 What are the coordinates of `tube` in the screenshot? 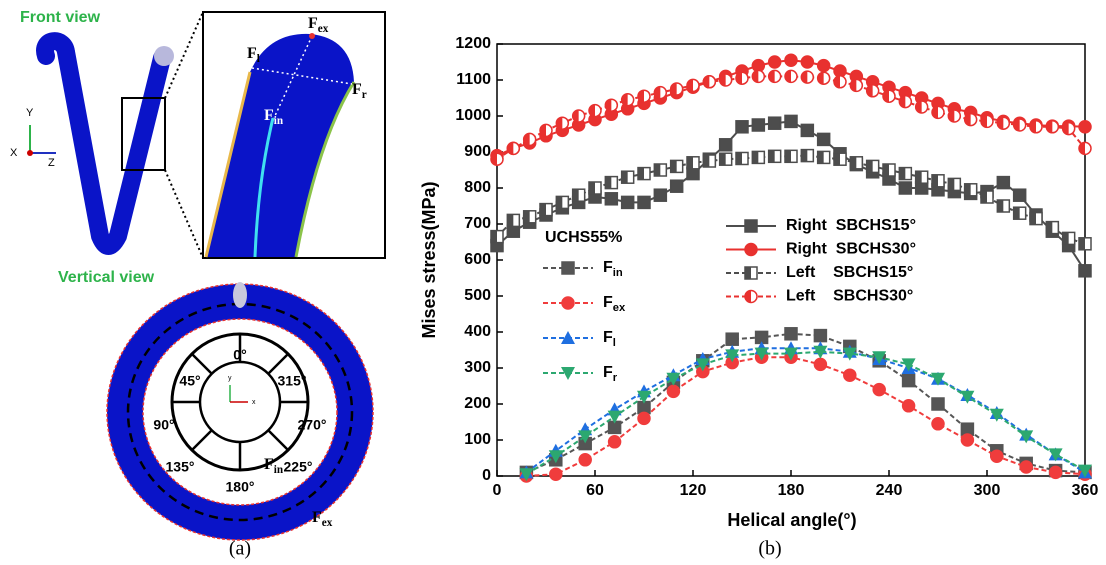 It's located at (103, 143).